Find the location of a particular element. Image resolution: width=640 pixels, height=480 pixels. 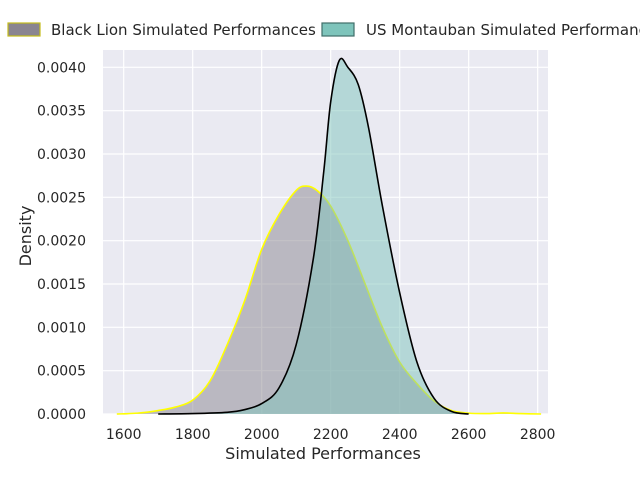

y-tick-label: 0.0000 is located at coordinates (61, 415).